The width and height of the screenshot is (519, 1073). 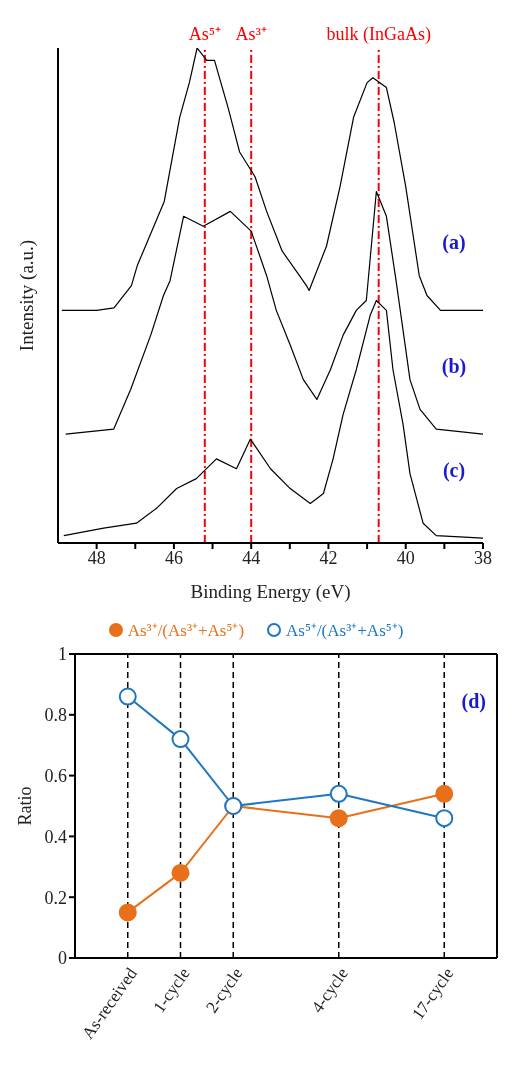 I want to click on y-tick-label: 0.4, so click(x=55, y=836).